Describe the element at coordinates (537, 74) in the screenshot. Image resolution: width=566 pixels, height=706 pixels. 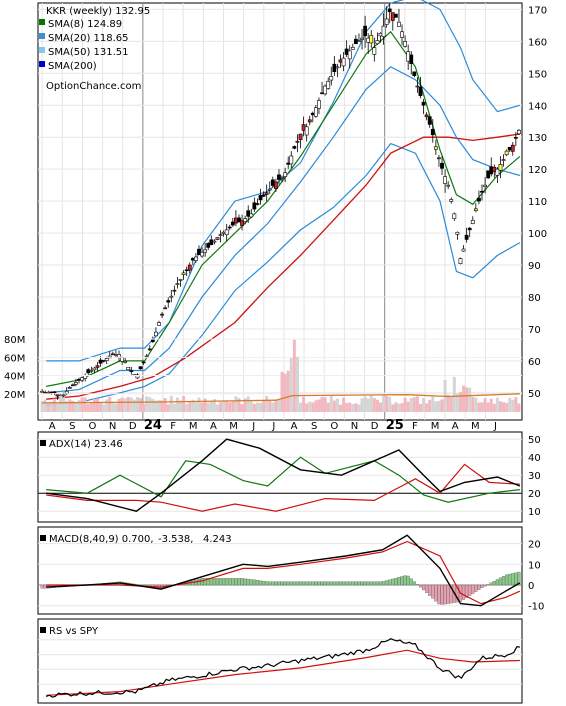
I see `price-tick-label: 150` at that location.